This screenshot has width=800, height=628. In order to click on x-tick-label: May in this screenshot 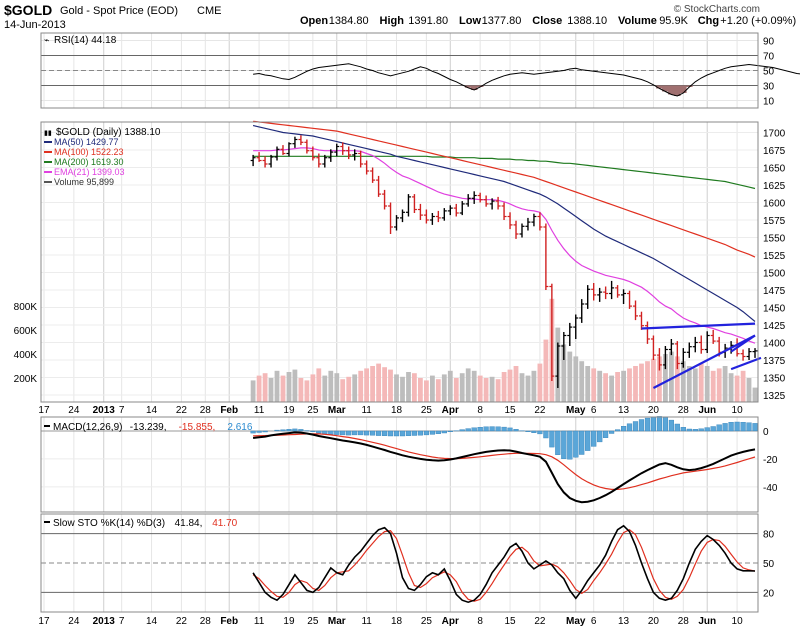, I will do `click(576, 410)`.